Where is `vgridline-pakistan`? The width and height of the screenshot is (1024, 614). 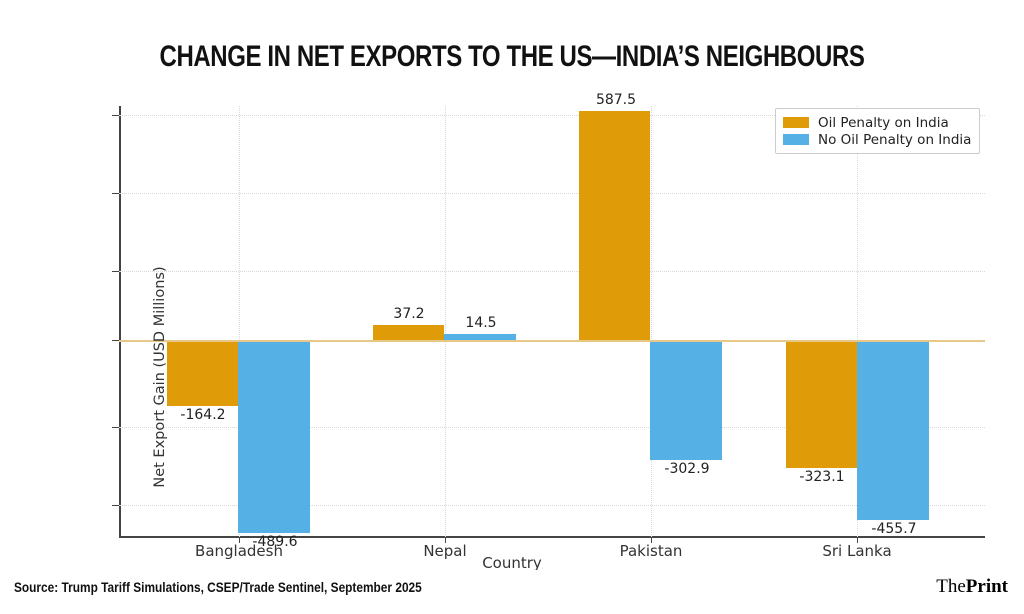 vgridline-pakistan is located at coordinates (651, 321).